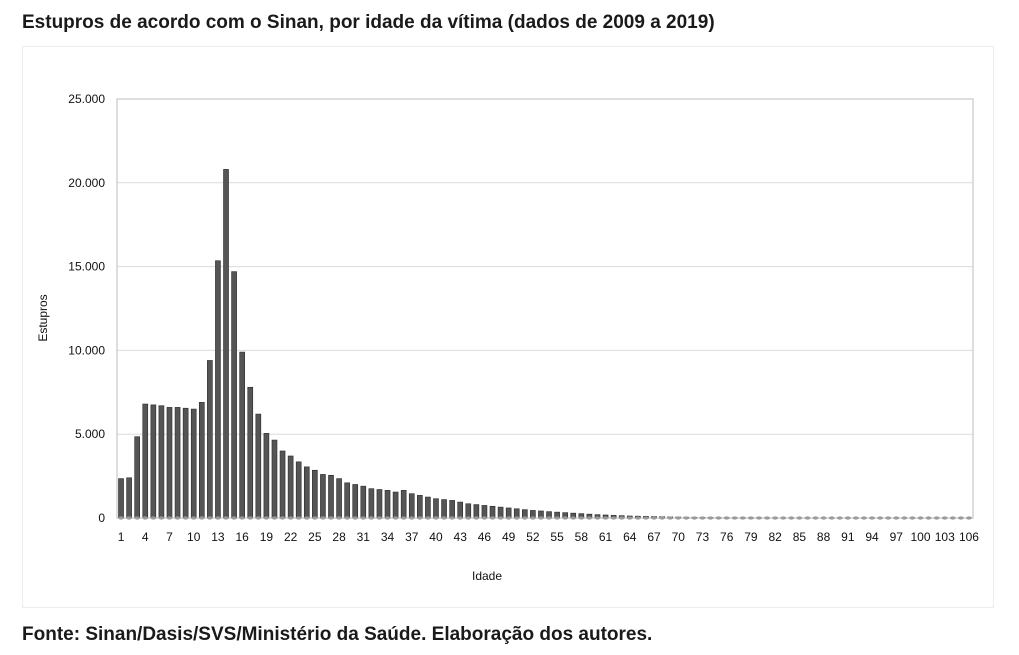 The width and height of the screenshot is (1019, 655). I want to click on x-tick-label: 100, so click(920, 537).